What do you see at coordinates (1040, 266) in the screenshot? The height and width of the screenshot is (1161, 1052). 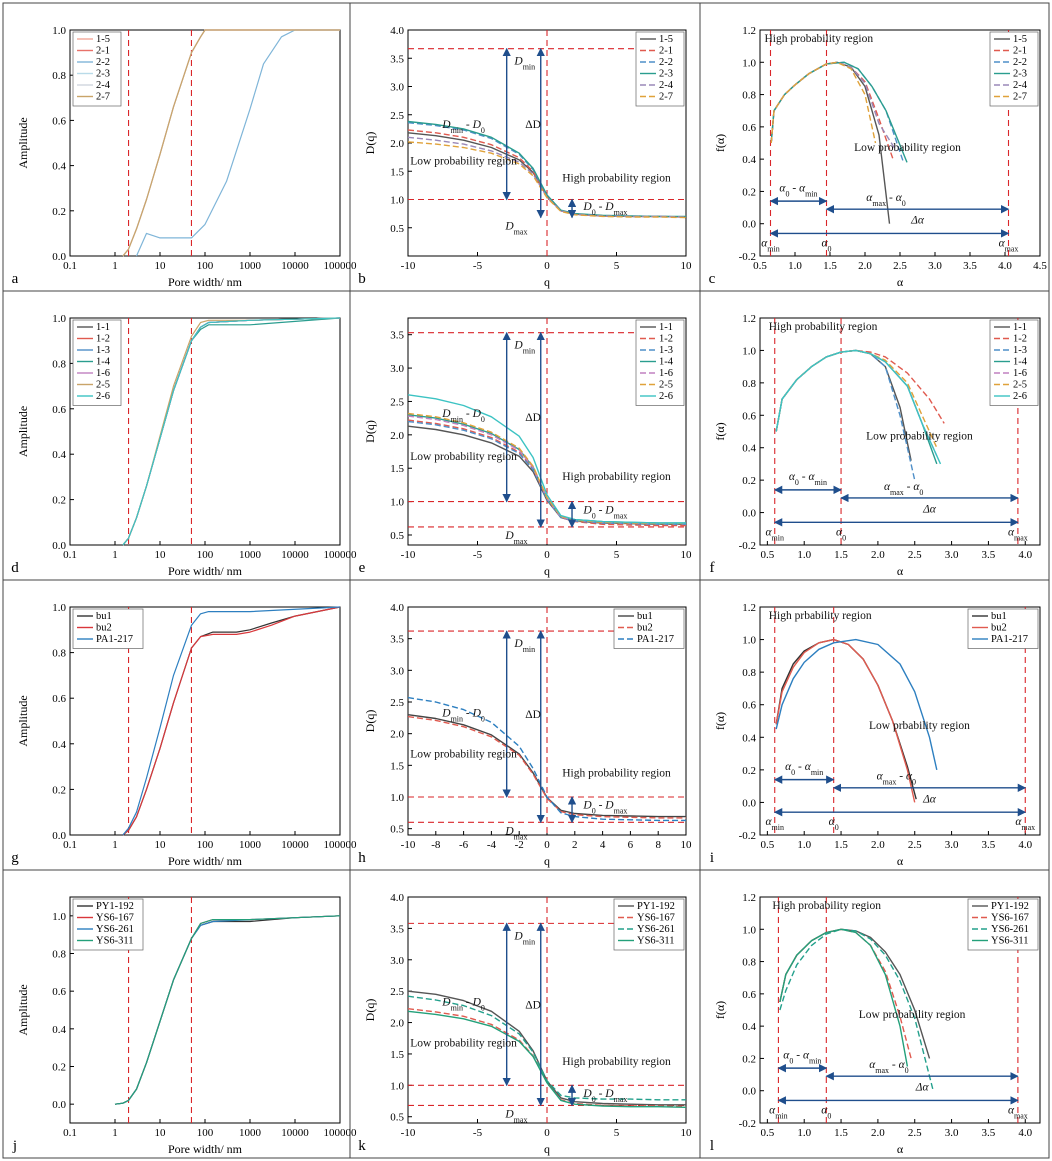 I see `x-tick-label: 4.5` at bounding box center [1040, 266].